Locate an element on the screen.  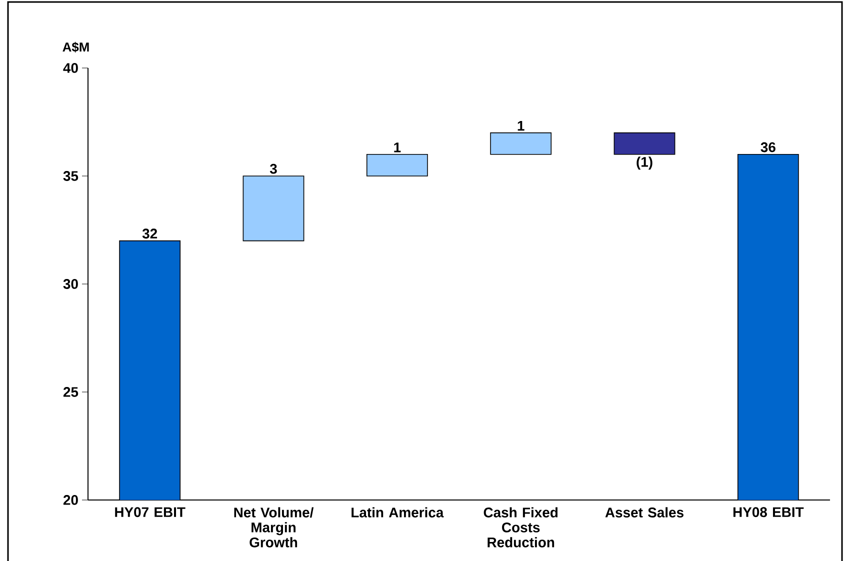
x-tick-label: Net Volume/ Margin Growth is located at coordinates (274, 527).